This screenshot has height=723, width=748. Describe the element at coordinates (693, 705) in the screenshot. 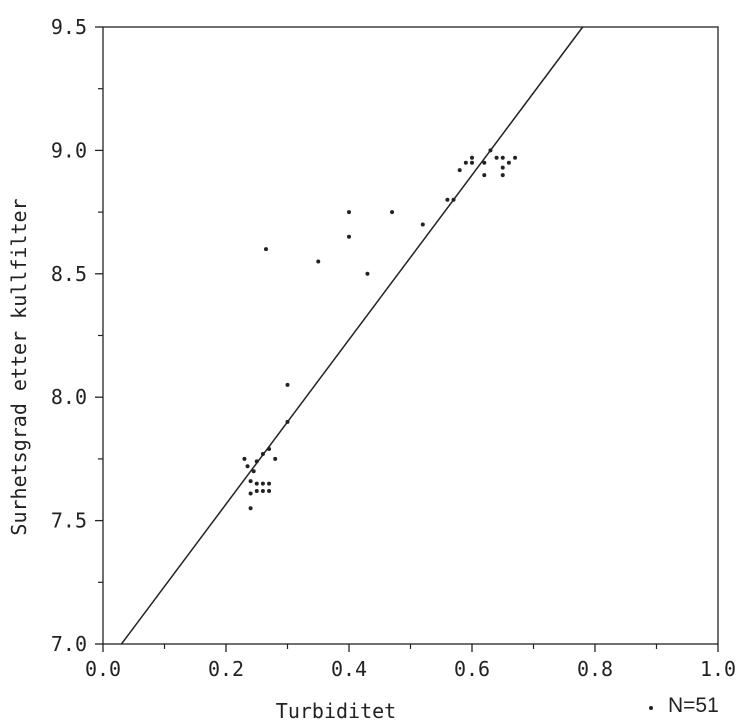

I see `sample-size-note: N=51` at that location.